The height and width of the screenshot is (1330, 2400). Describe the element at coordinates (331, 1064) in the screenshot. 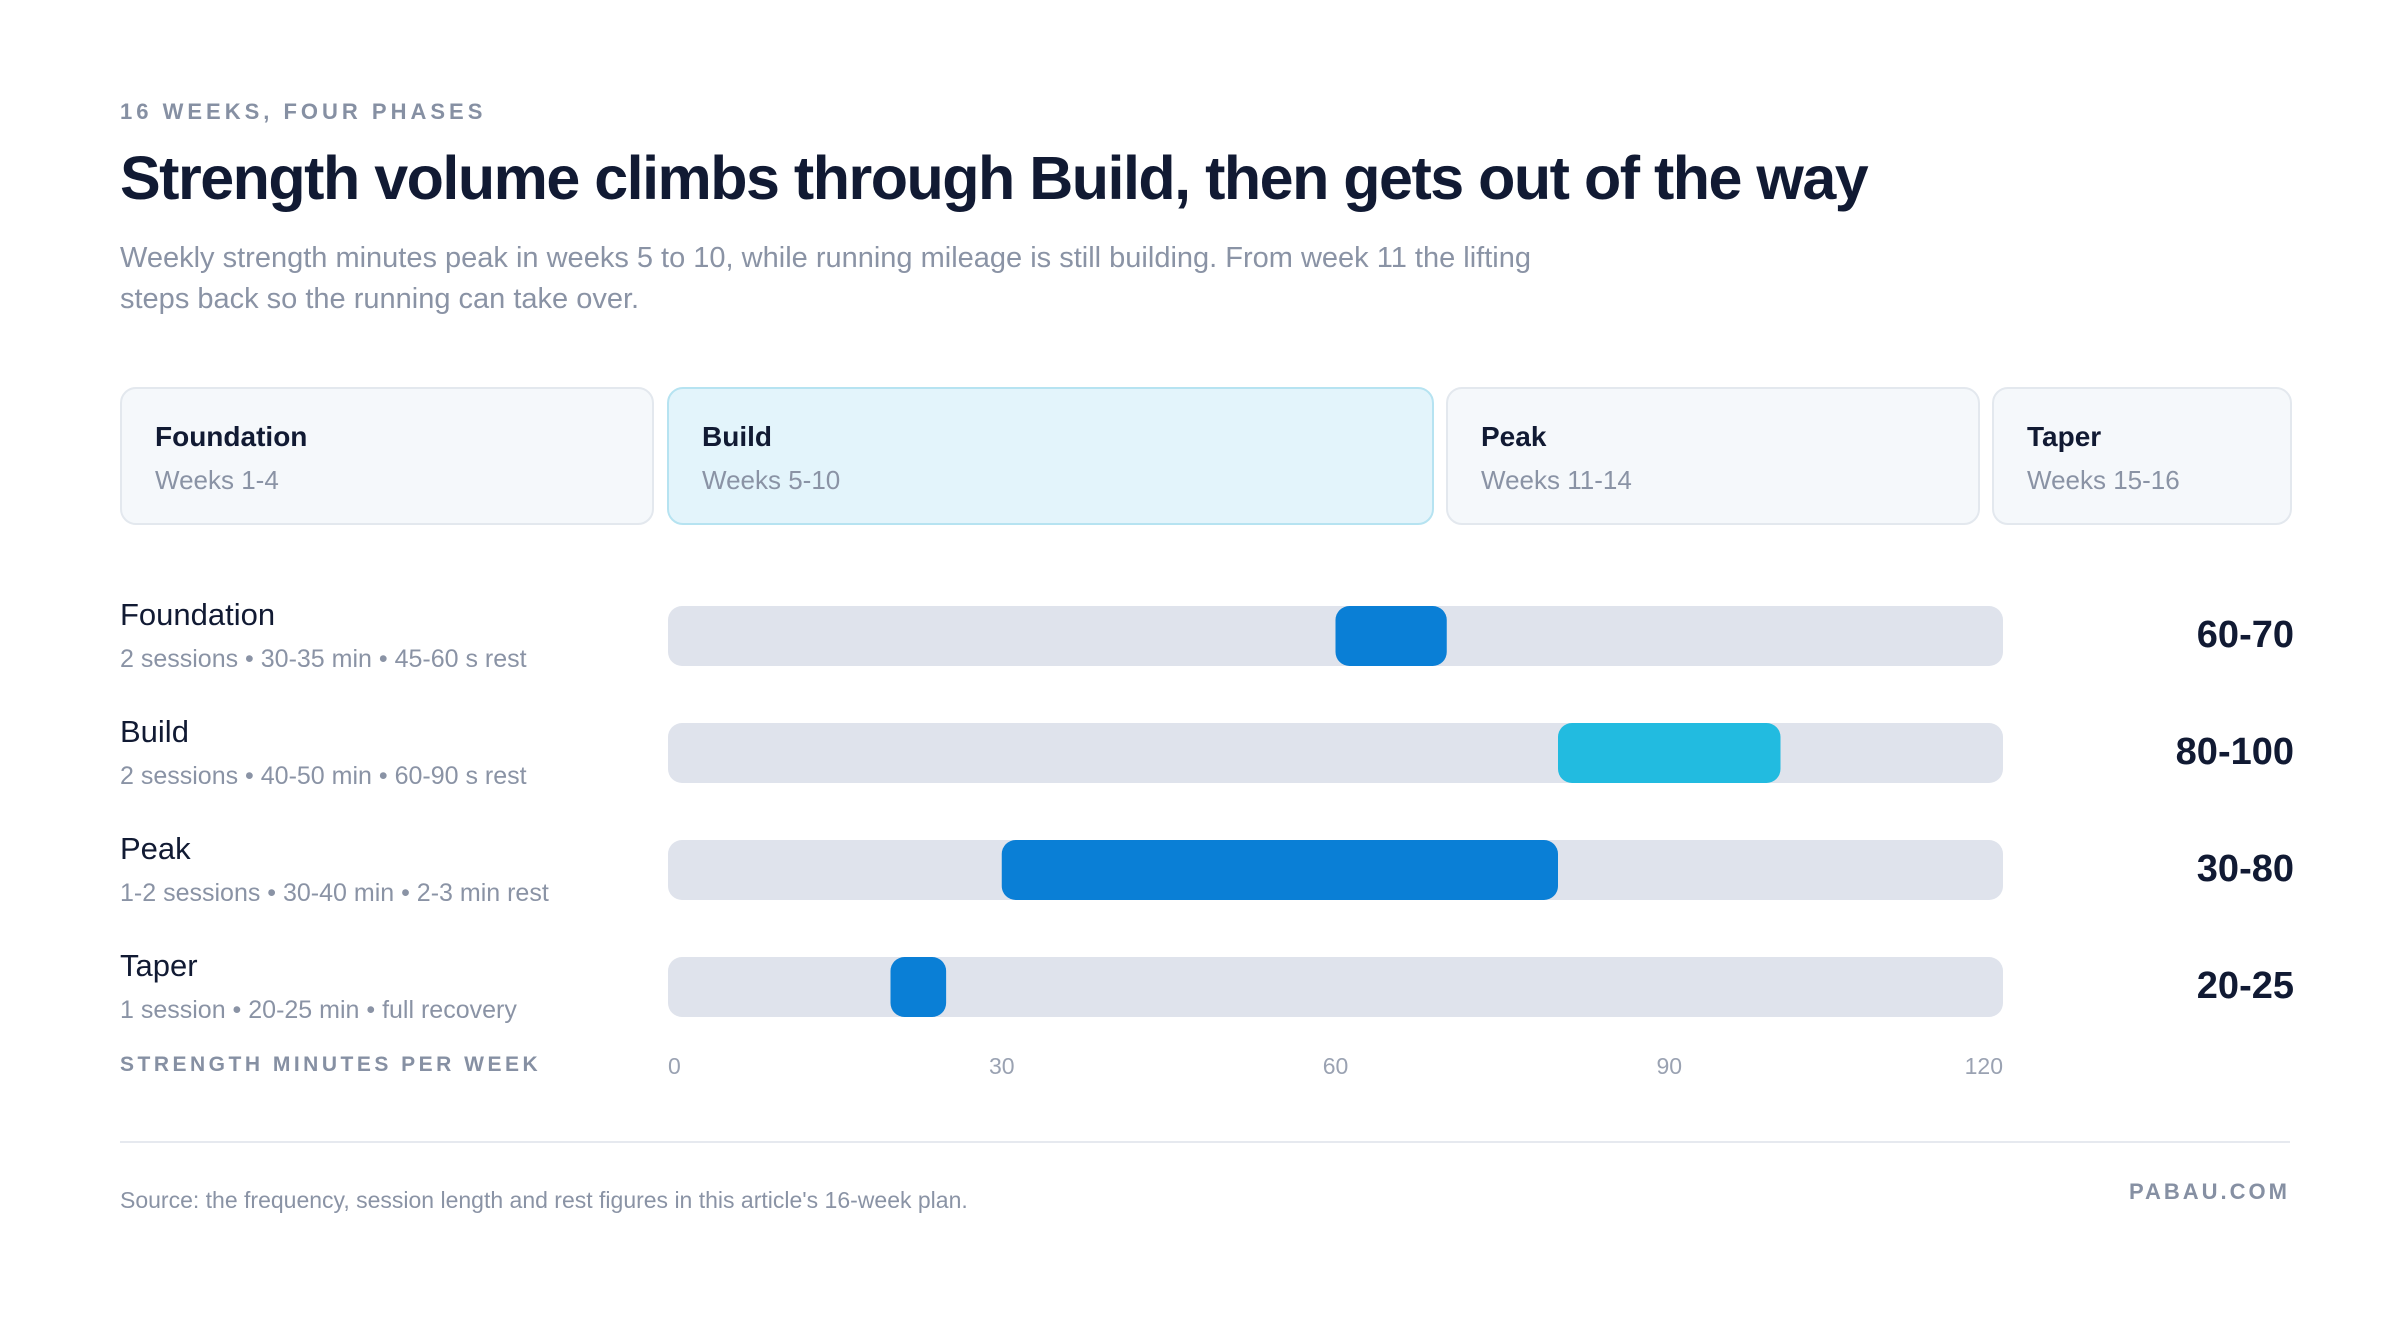

I see `x-axis-caption: STRENGTH MINUTES PER WEEK` at that location.